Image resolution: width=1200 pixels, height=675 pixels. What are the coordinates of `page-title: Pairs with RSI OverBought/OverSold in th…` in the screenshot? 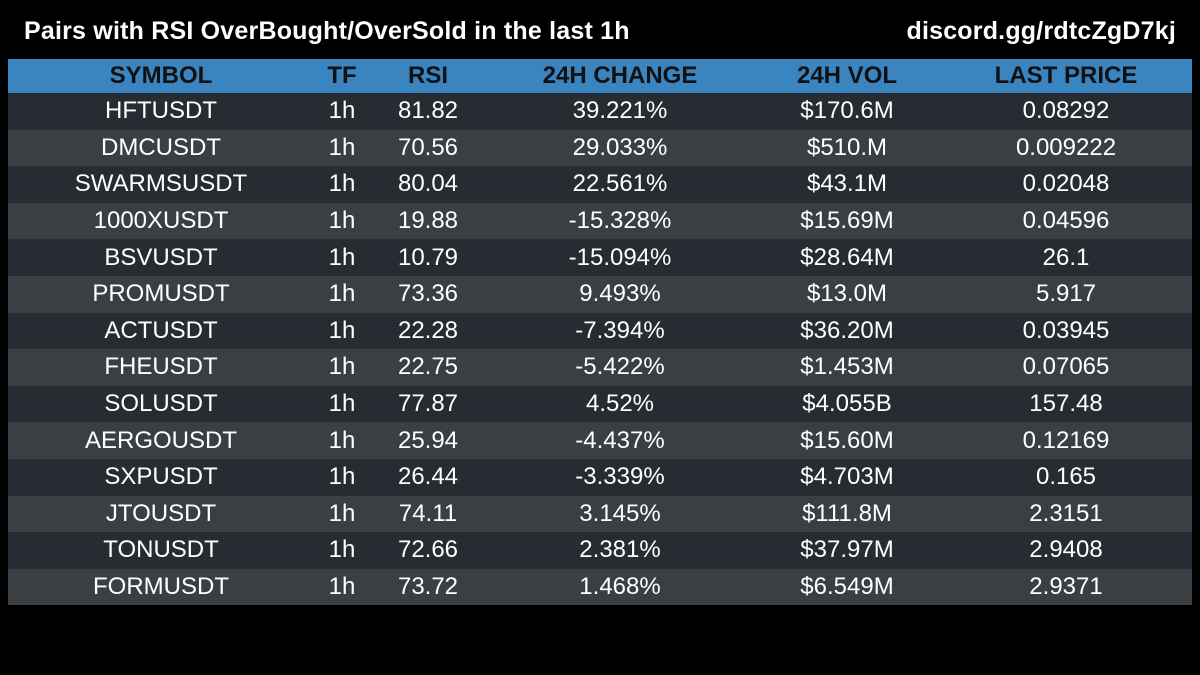 It's located at (327, 31).